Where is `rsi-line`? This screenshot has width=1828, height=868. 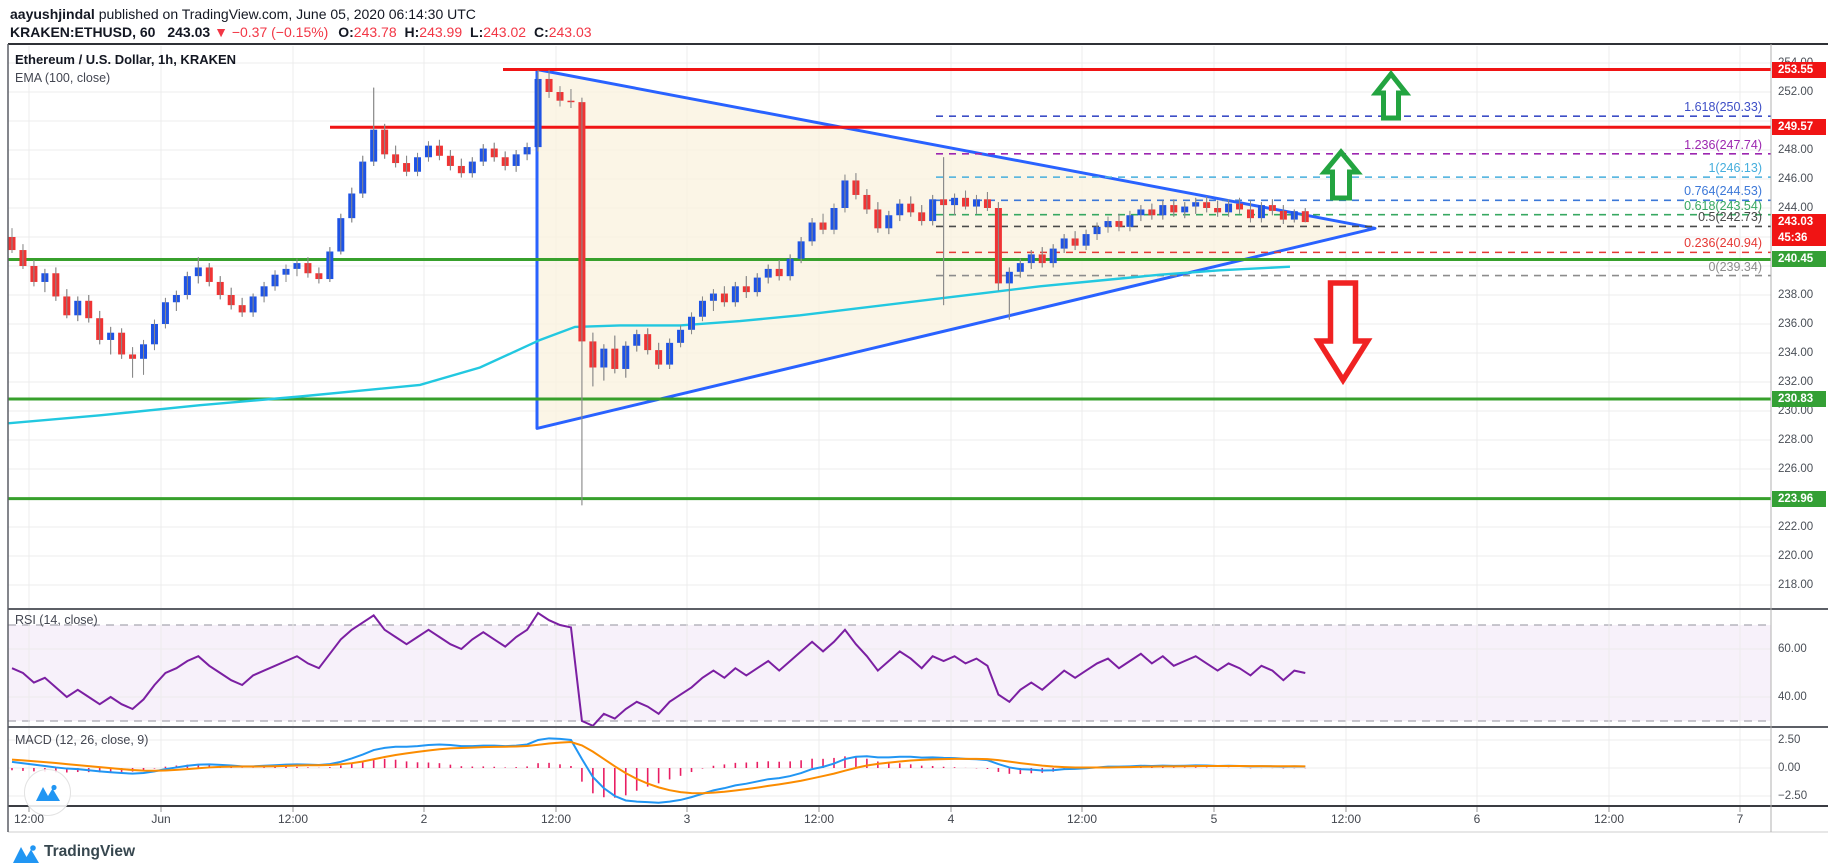
rsi-line is located at coordinates (658, 668).